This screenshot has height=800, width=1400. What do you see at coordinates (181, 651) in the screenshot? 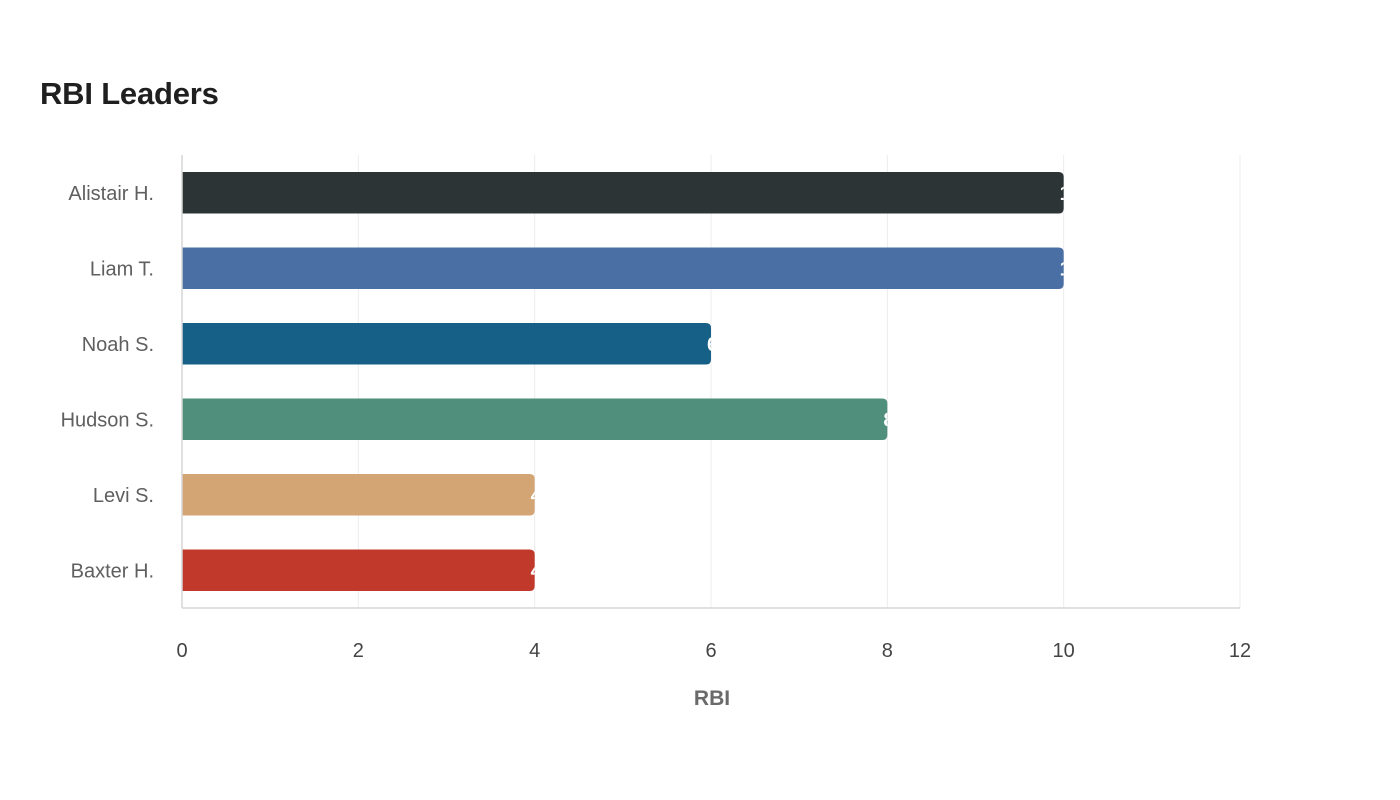
I see `x-tick-label: 0` at bounding box center [181, 651].